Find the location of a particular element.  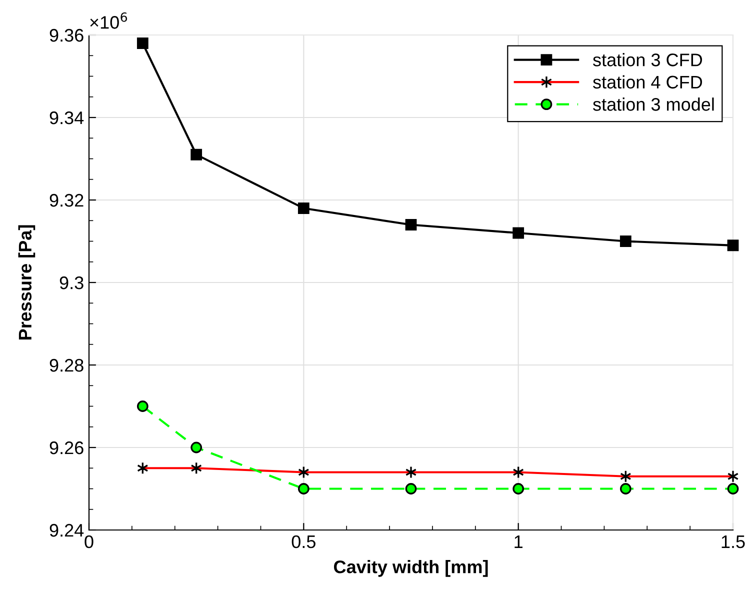

x-axis-title: Cavity width [mm] is located at coordinates (411, 568).